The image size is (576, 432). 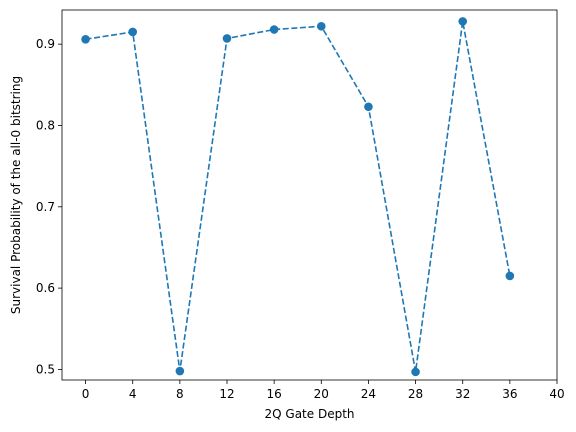 I want to click on x-tick-label: 4, so click(x=133, y=394).